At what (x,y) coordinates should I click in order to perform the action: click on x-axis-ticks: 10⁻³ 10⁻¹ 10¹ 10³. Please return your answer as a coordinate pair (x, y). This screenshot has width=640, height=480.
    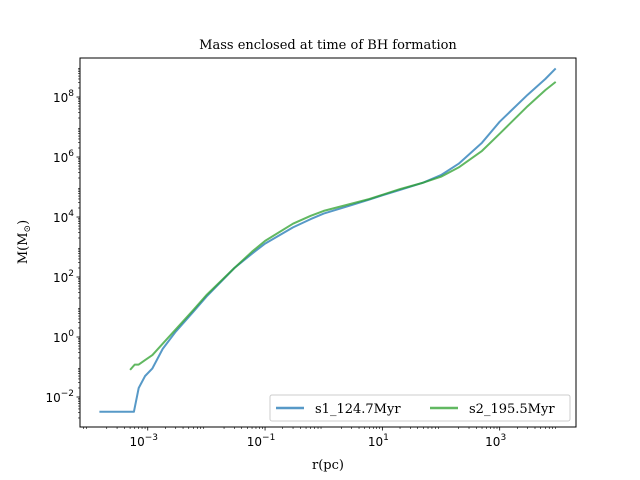
    Looking at the image, I should click on (319, 438).